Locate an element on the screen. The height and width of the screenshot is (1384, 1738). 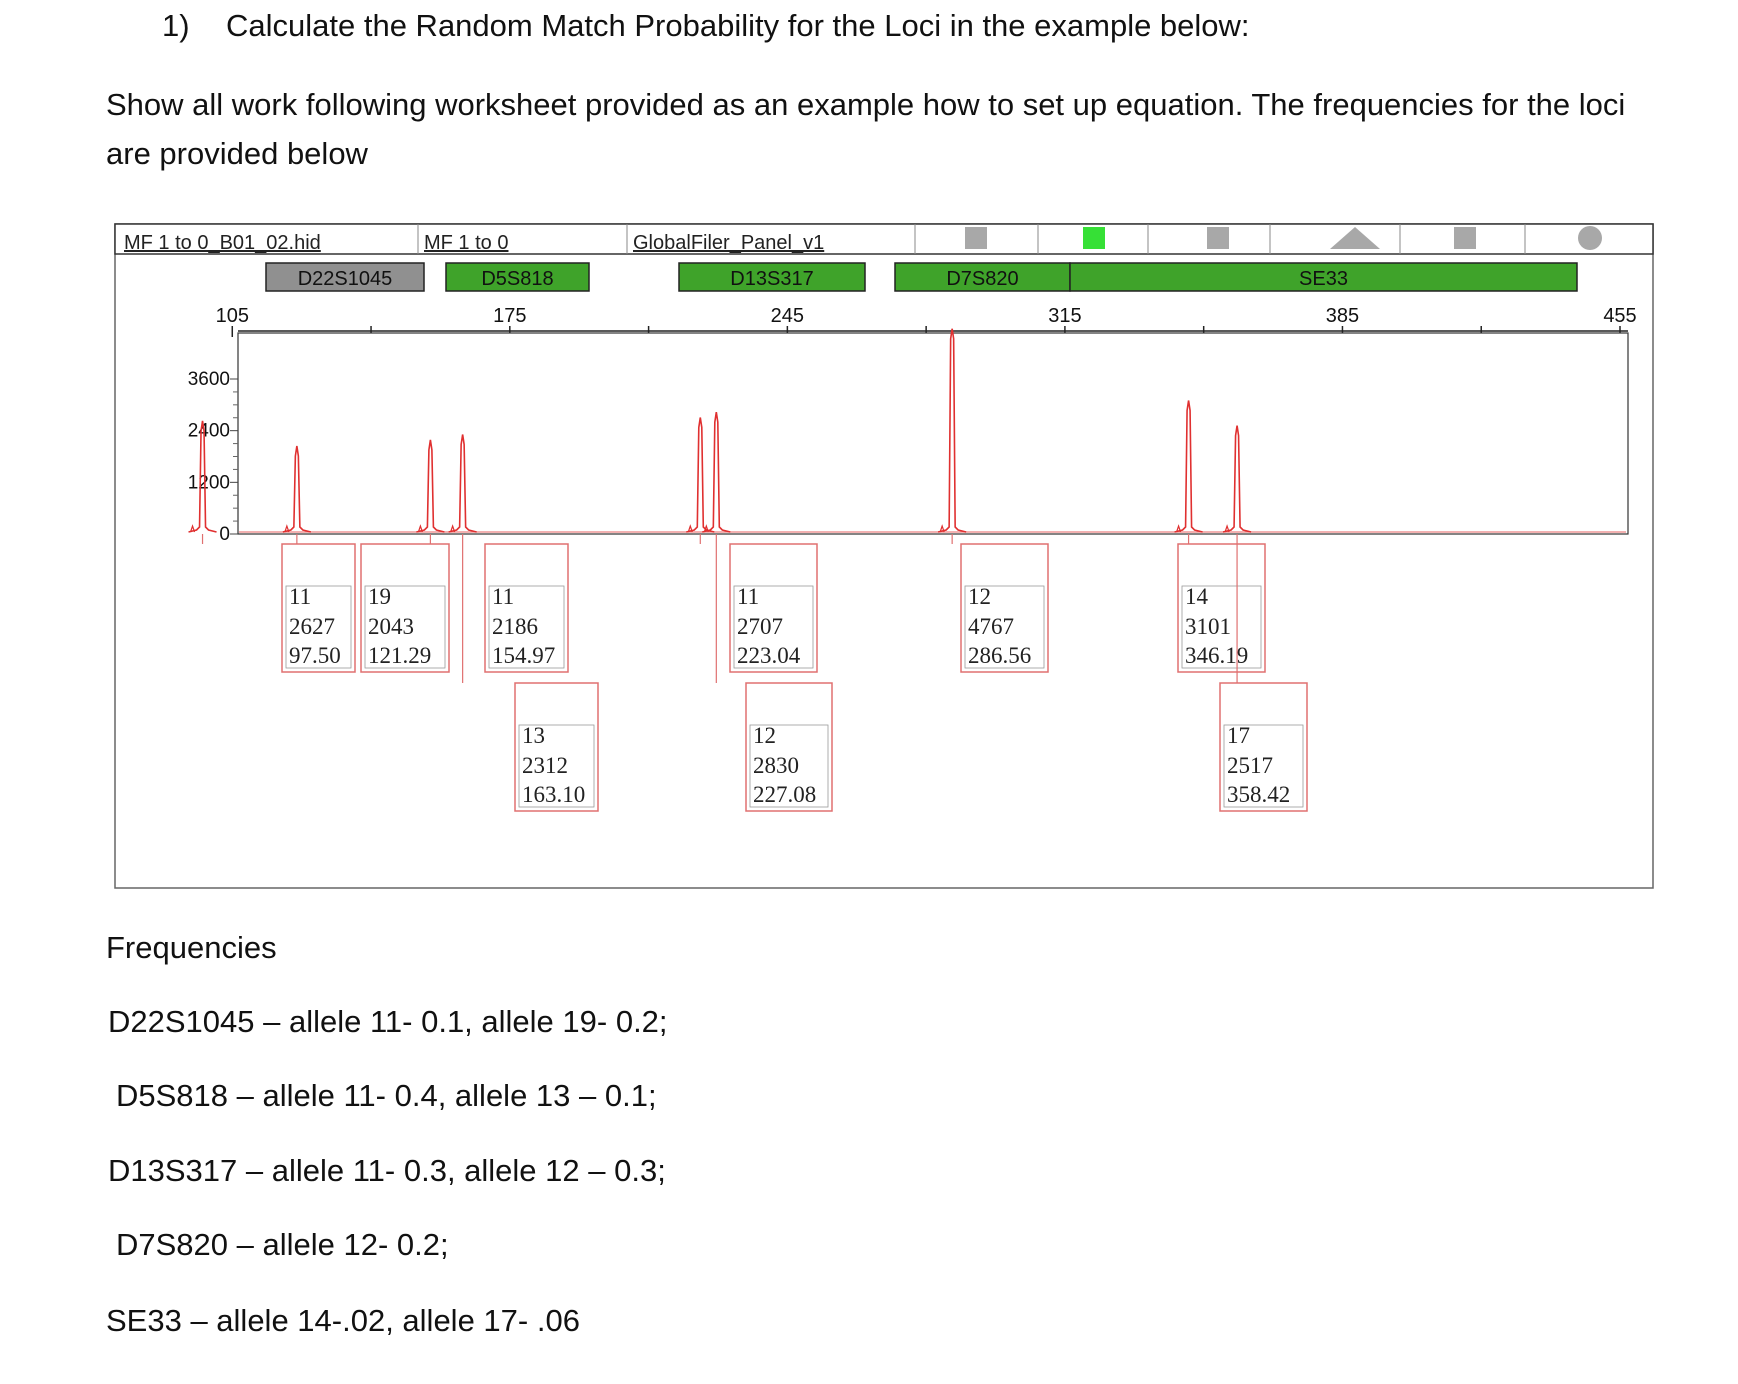
peak-height: 2707 is located at coordinates (760, 626).